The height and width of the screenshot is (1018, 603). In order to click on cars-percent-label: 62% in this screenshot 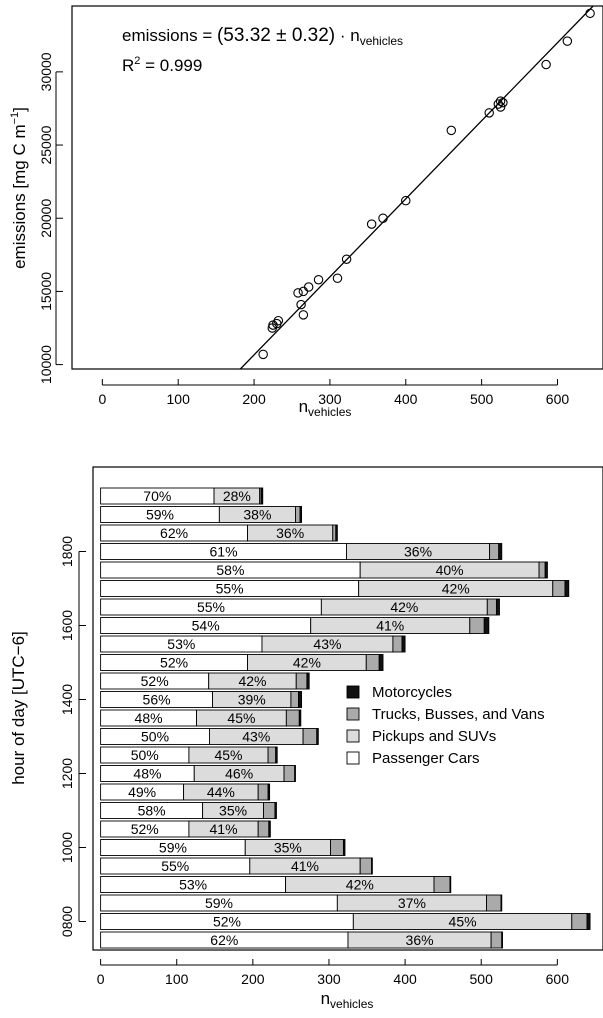, I will do `click(174, 533)`.